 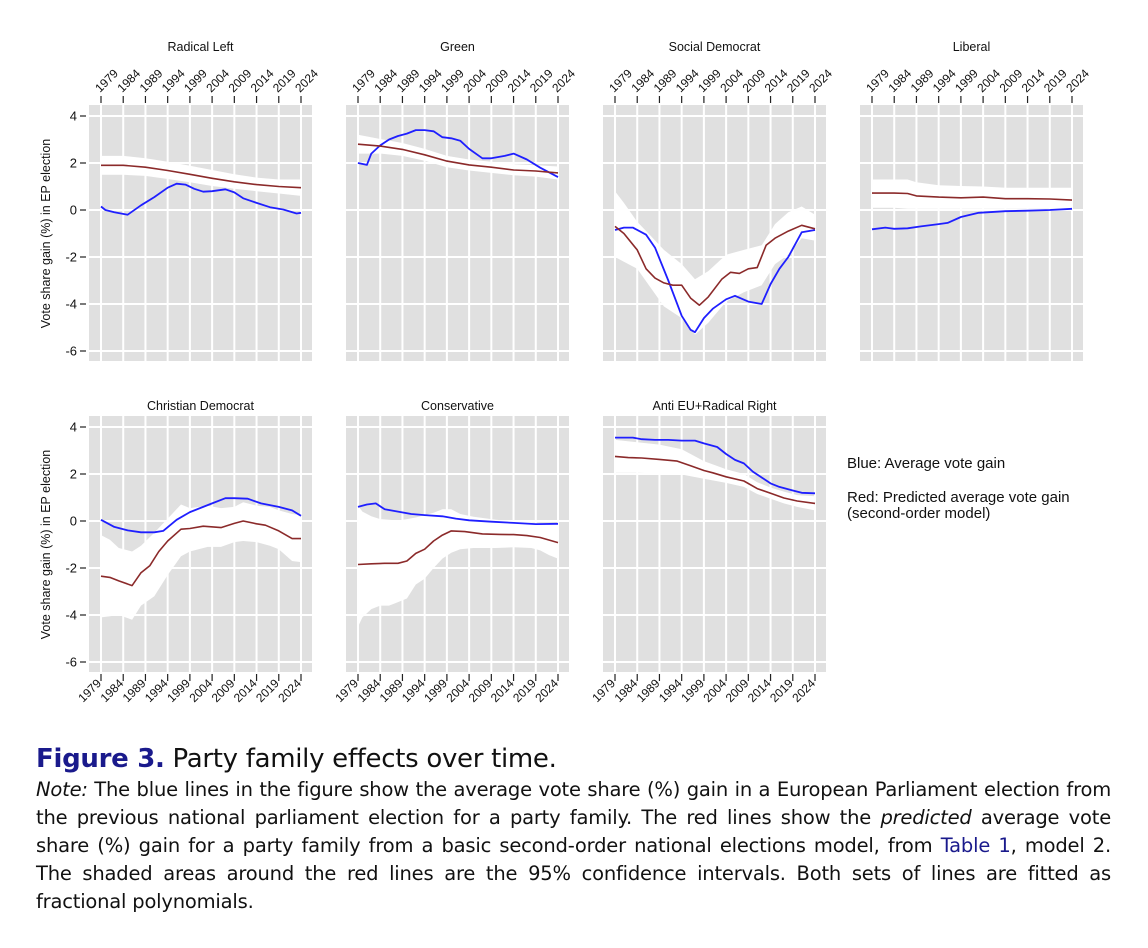 What do you see at coordinates (457, 47) in the screenshot?
I see `panel-title: Green` at bounding box center [457, 47].